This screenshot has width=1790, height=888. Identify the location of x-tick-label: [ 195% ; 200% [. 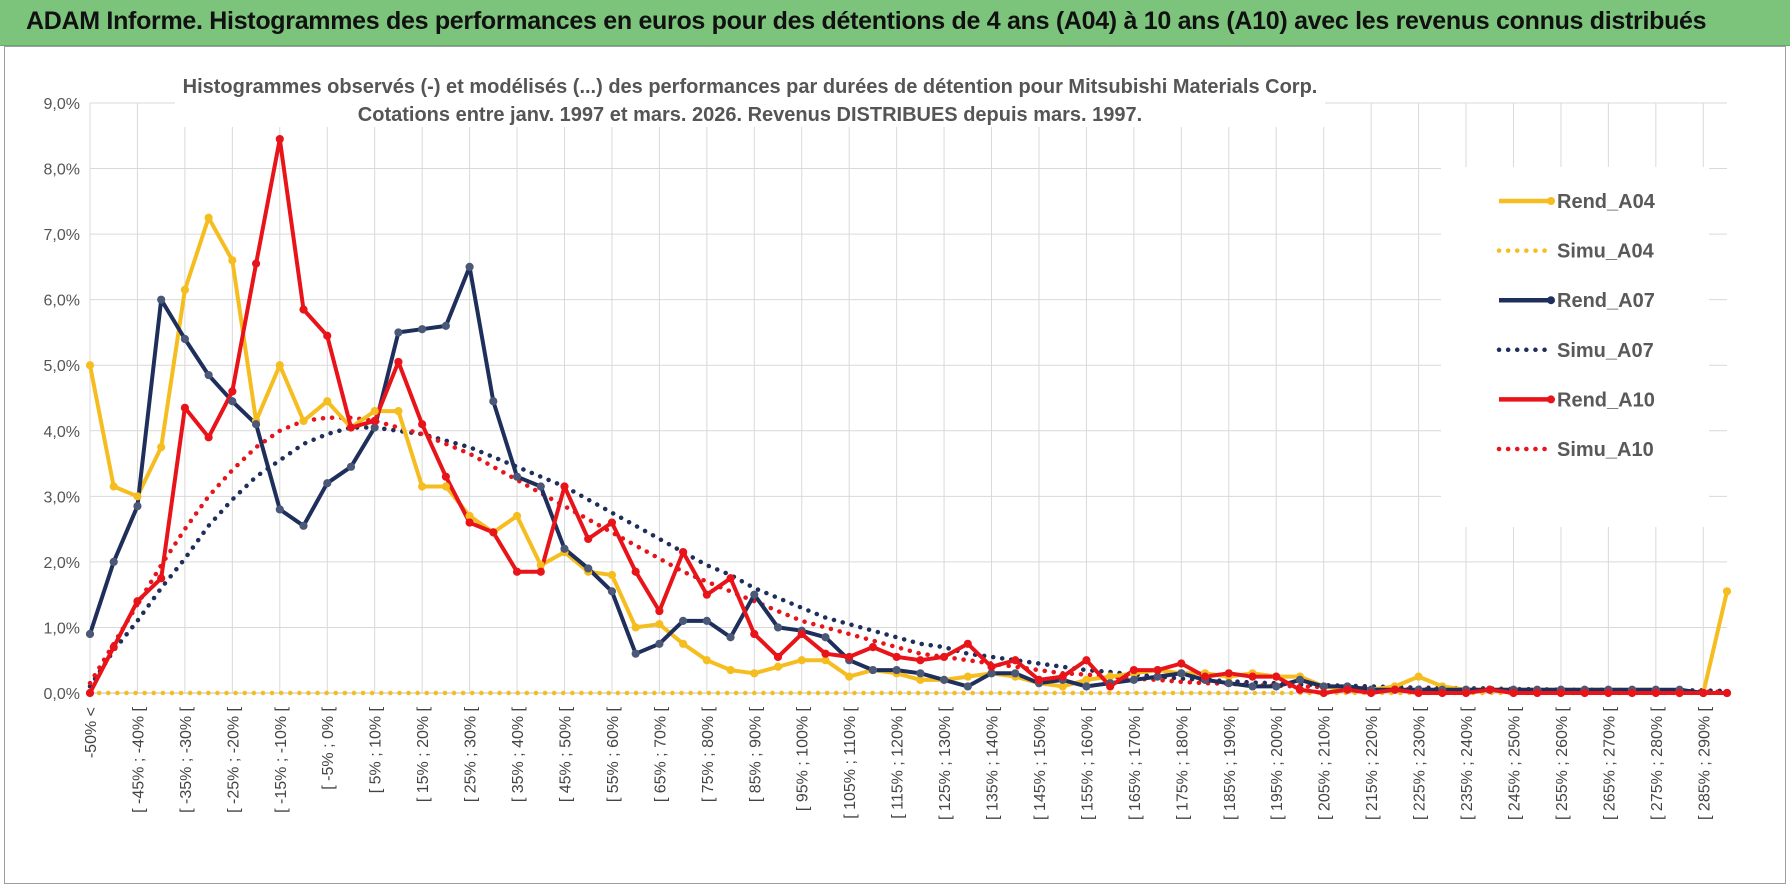
(1277, 763).